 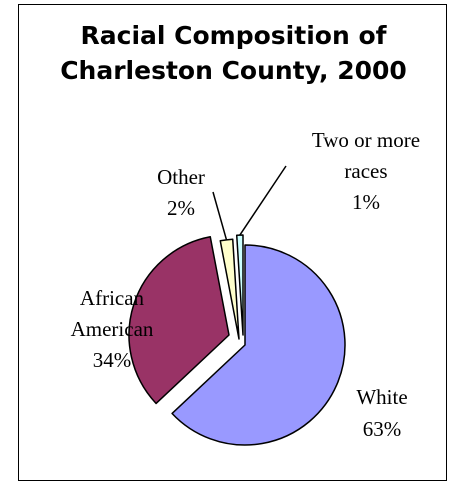 What do you see at coordinates (382, 429) in the screenshot?
I see `data-label-line: 63%` at bounding box center [382, 429].